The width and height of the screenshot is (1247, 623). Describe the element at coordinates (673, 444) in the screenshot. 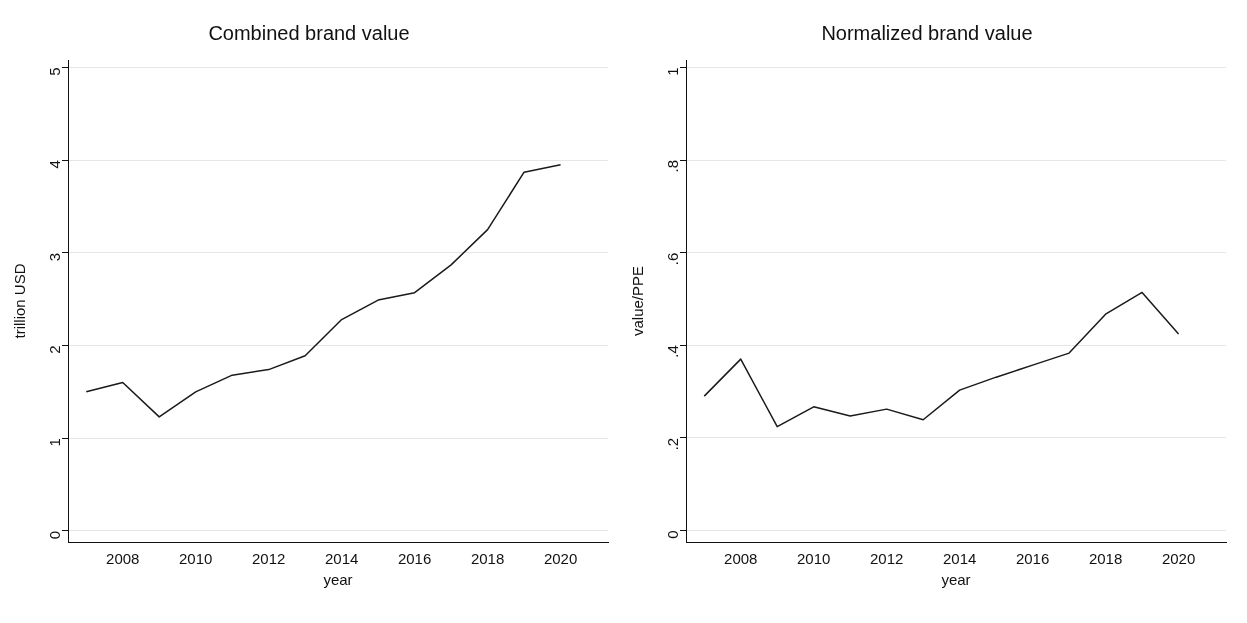

I see `y-tick-label: .2` at that location.